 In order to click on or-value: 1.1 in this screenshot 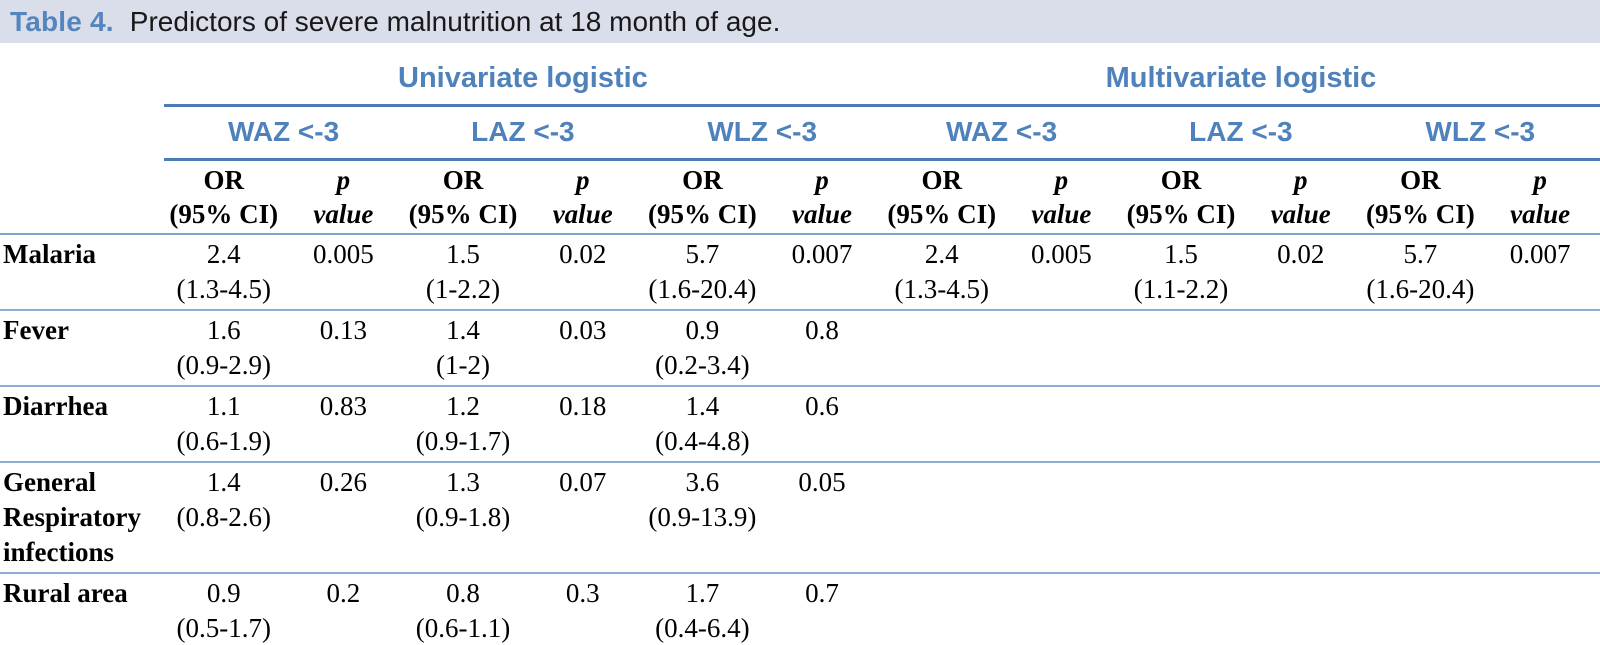, I will do `click(223, 406)`.